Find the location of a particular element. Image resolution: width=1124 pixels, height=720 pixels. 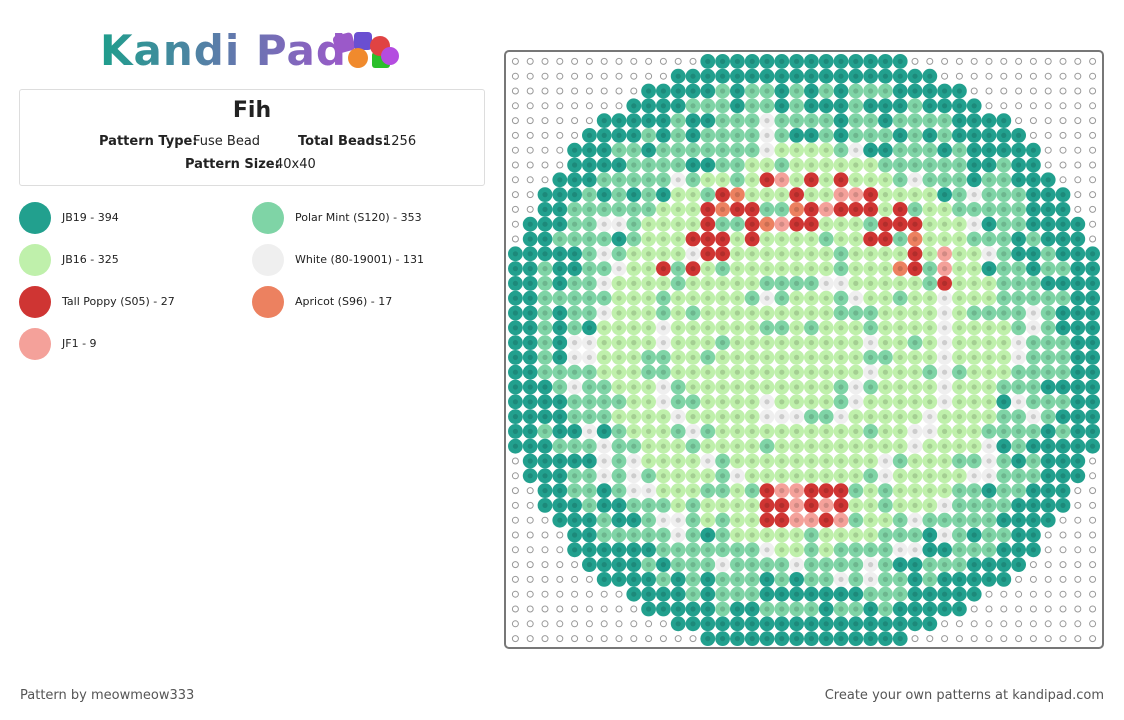

credit: Create your own patterns at kandipad.com is located at coordinates (964, 695).